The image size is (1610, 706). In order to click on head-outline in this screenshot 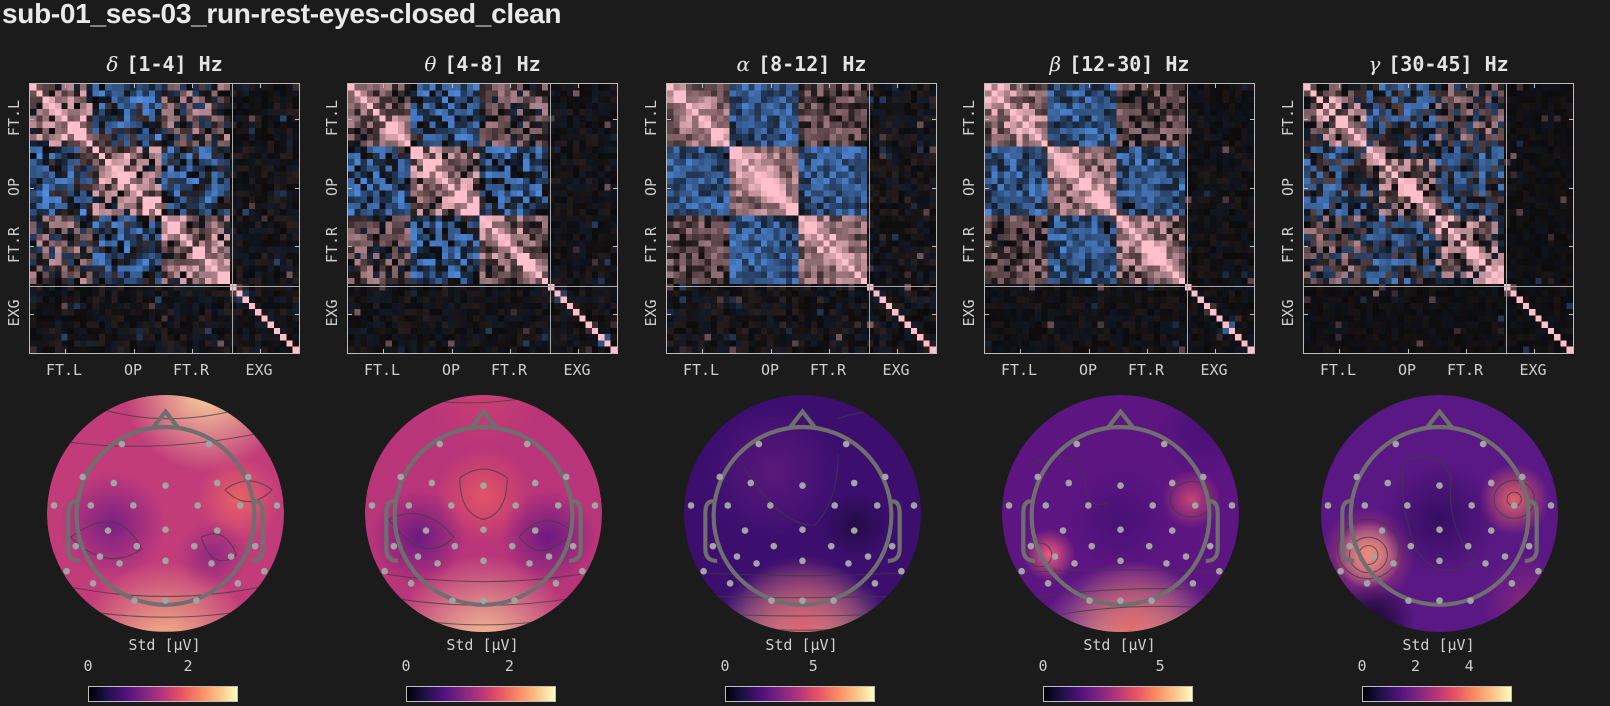, I will do `click(483, 507)`.